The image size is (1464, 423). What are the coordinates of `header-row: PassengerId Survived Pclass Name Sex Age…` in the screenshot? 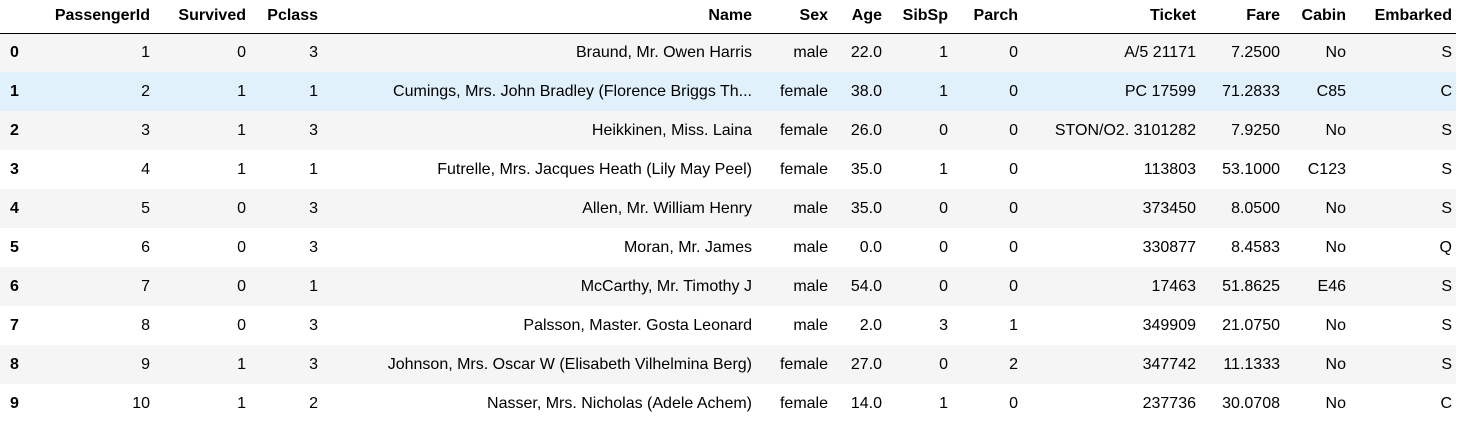 It's located at (728, 17).